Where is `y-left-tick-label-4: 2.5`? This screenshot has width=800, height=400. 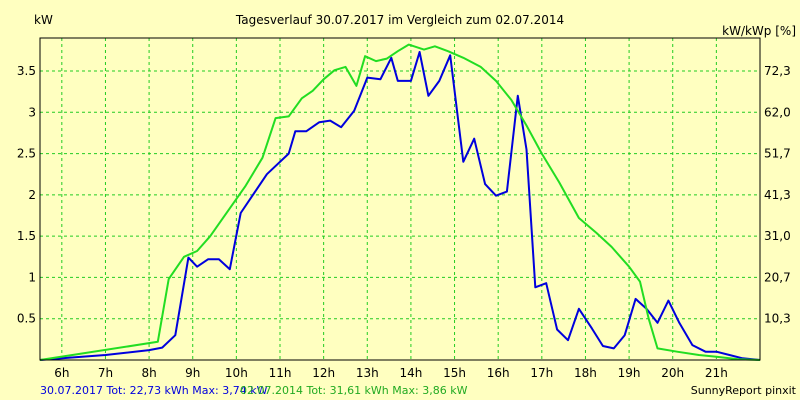
y-left-tick-label-4: 2.5 is located at coordinates (26, 154).